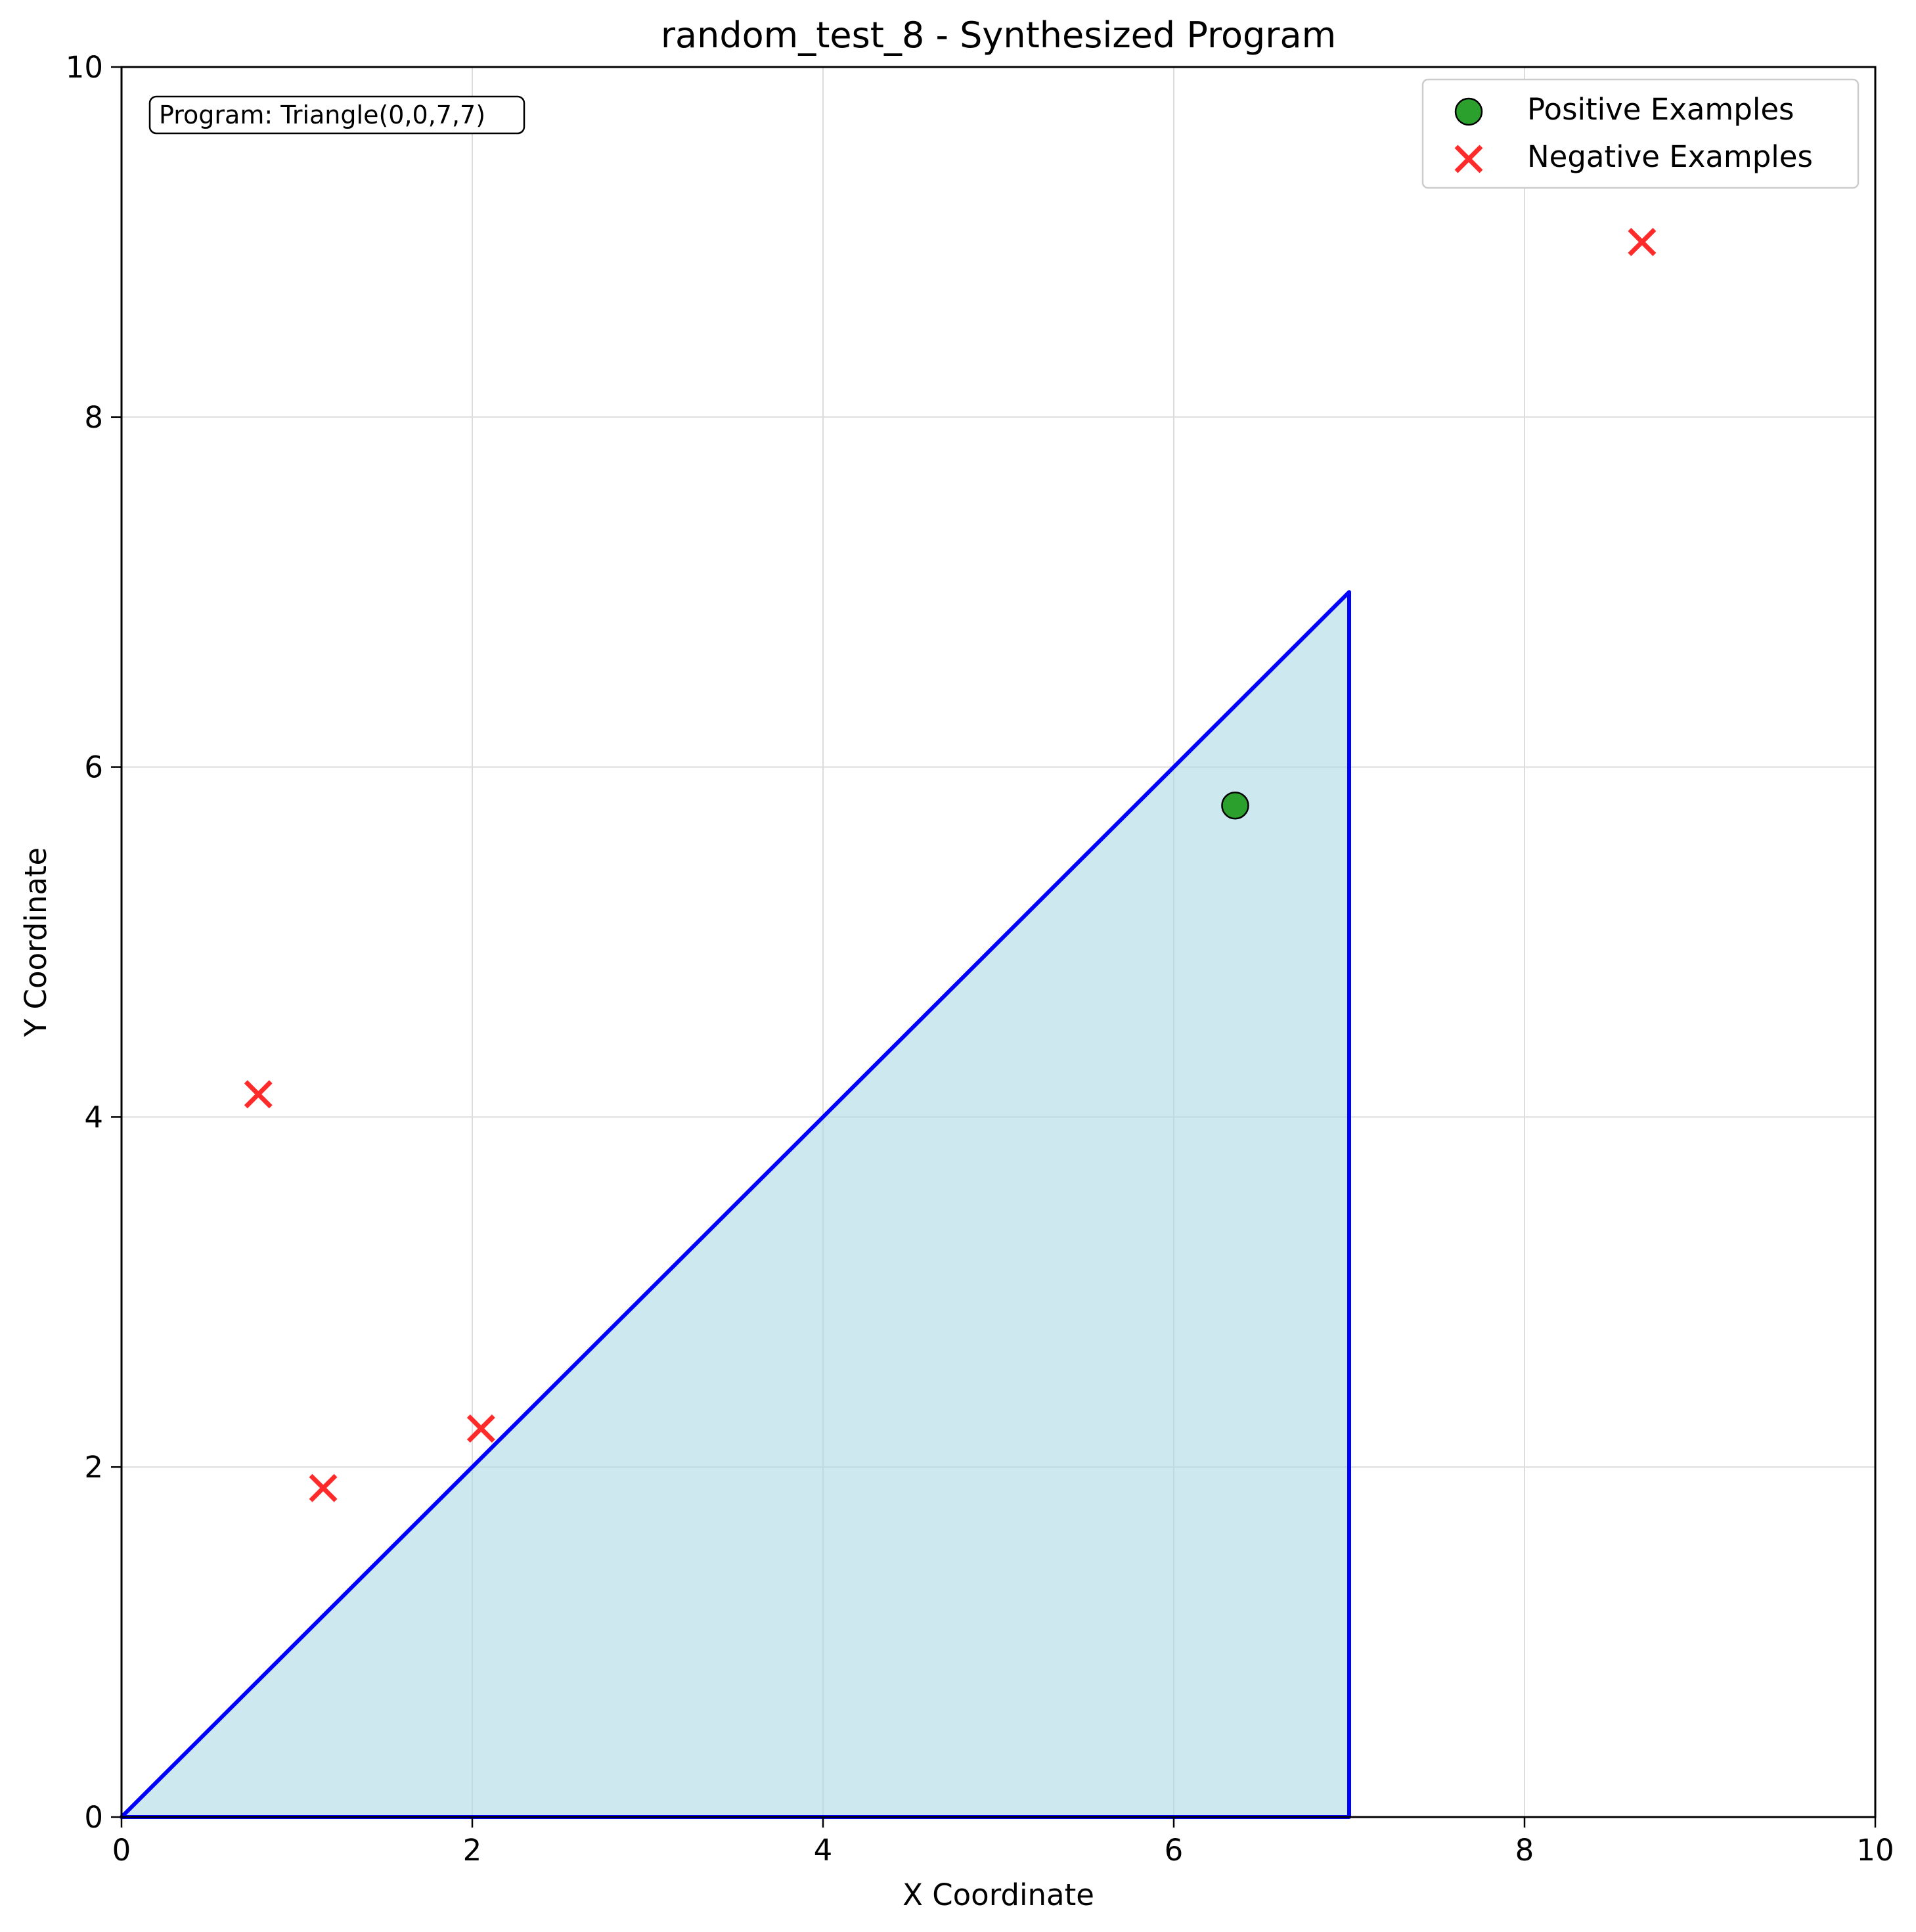 This screenshot has width=1916, height=1932. What do you see at coordinates (93, 417) in the screenshot?
I see `y-tick-label: 8` at bounding box center [93, 417].